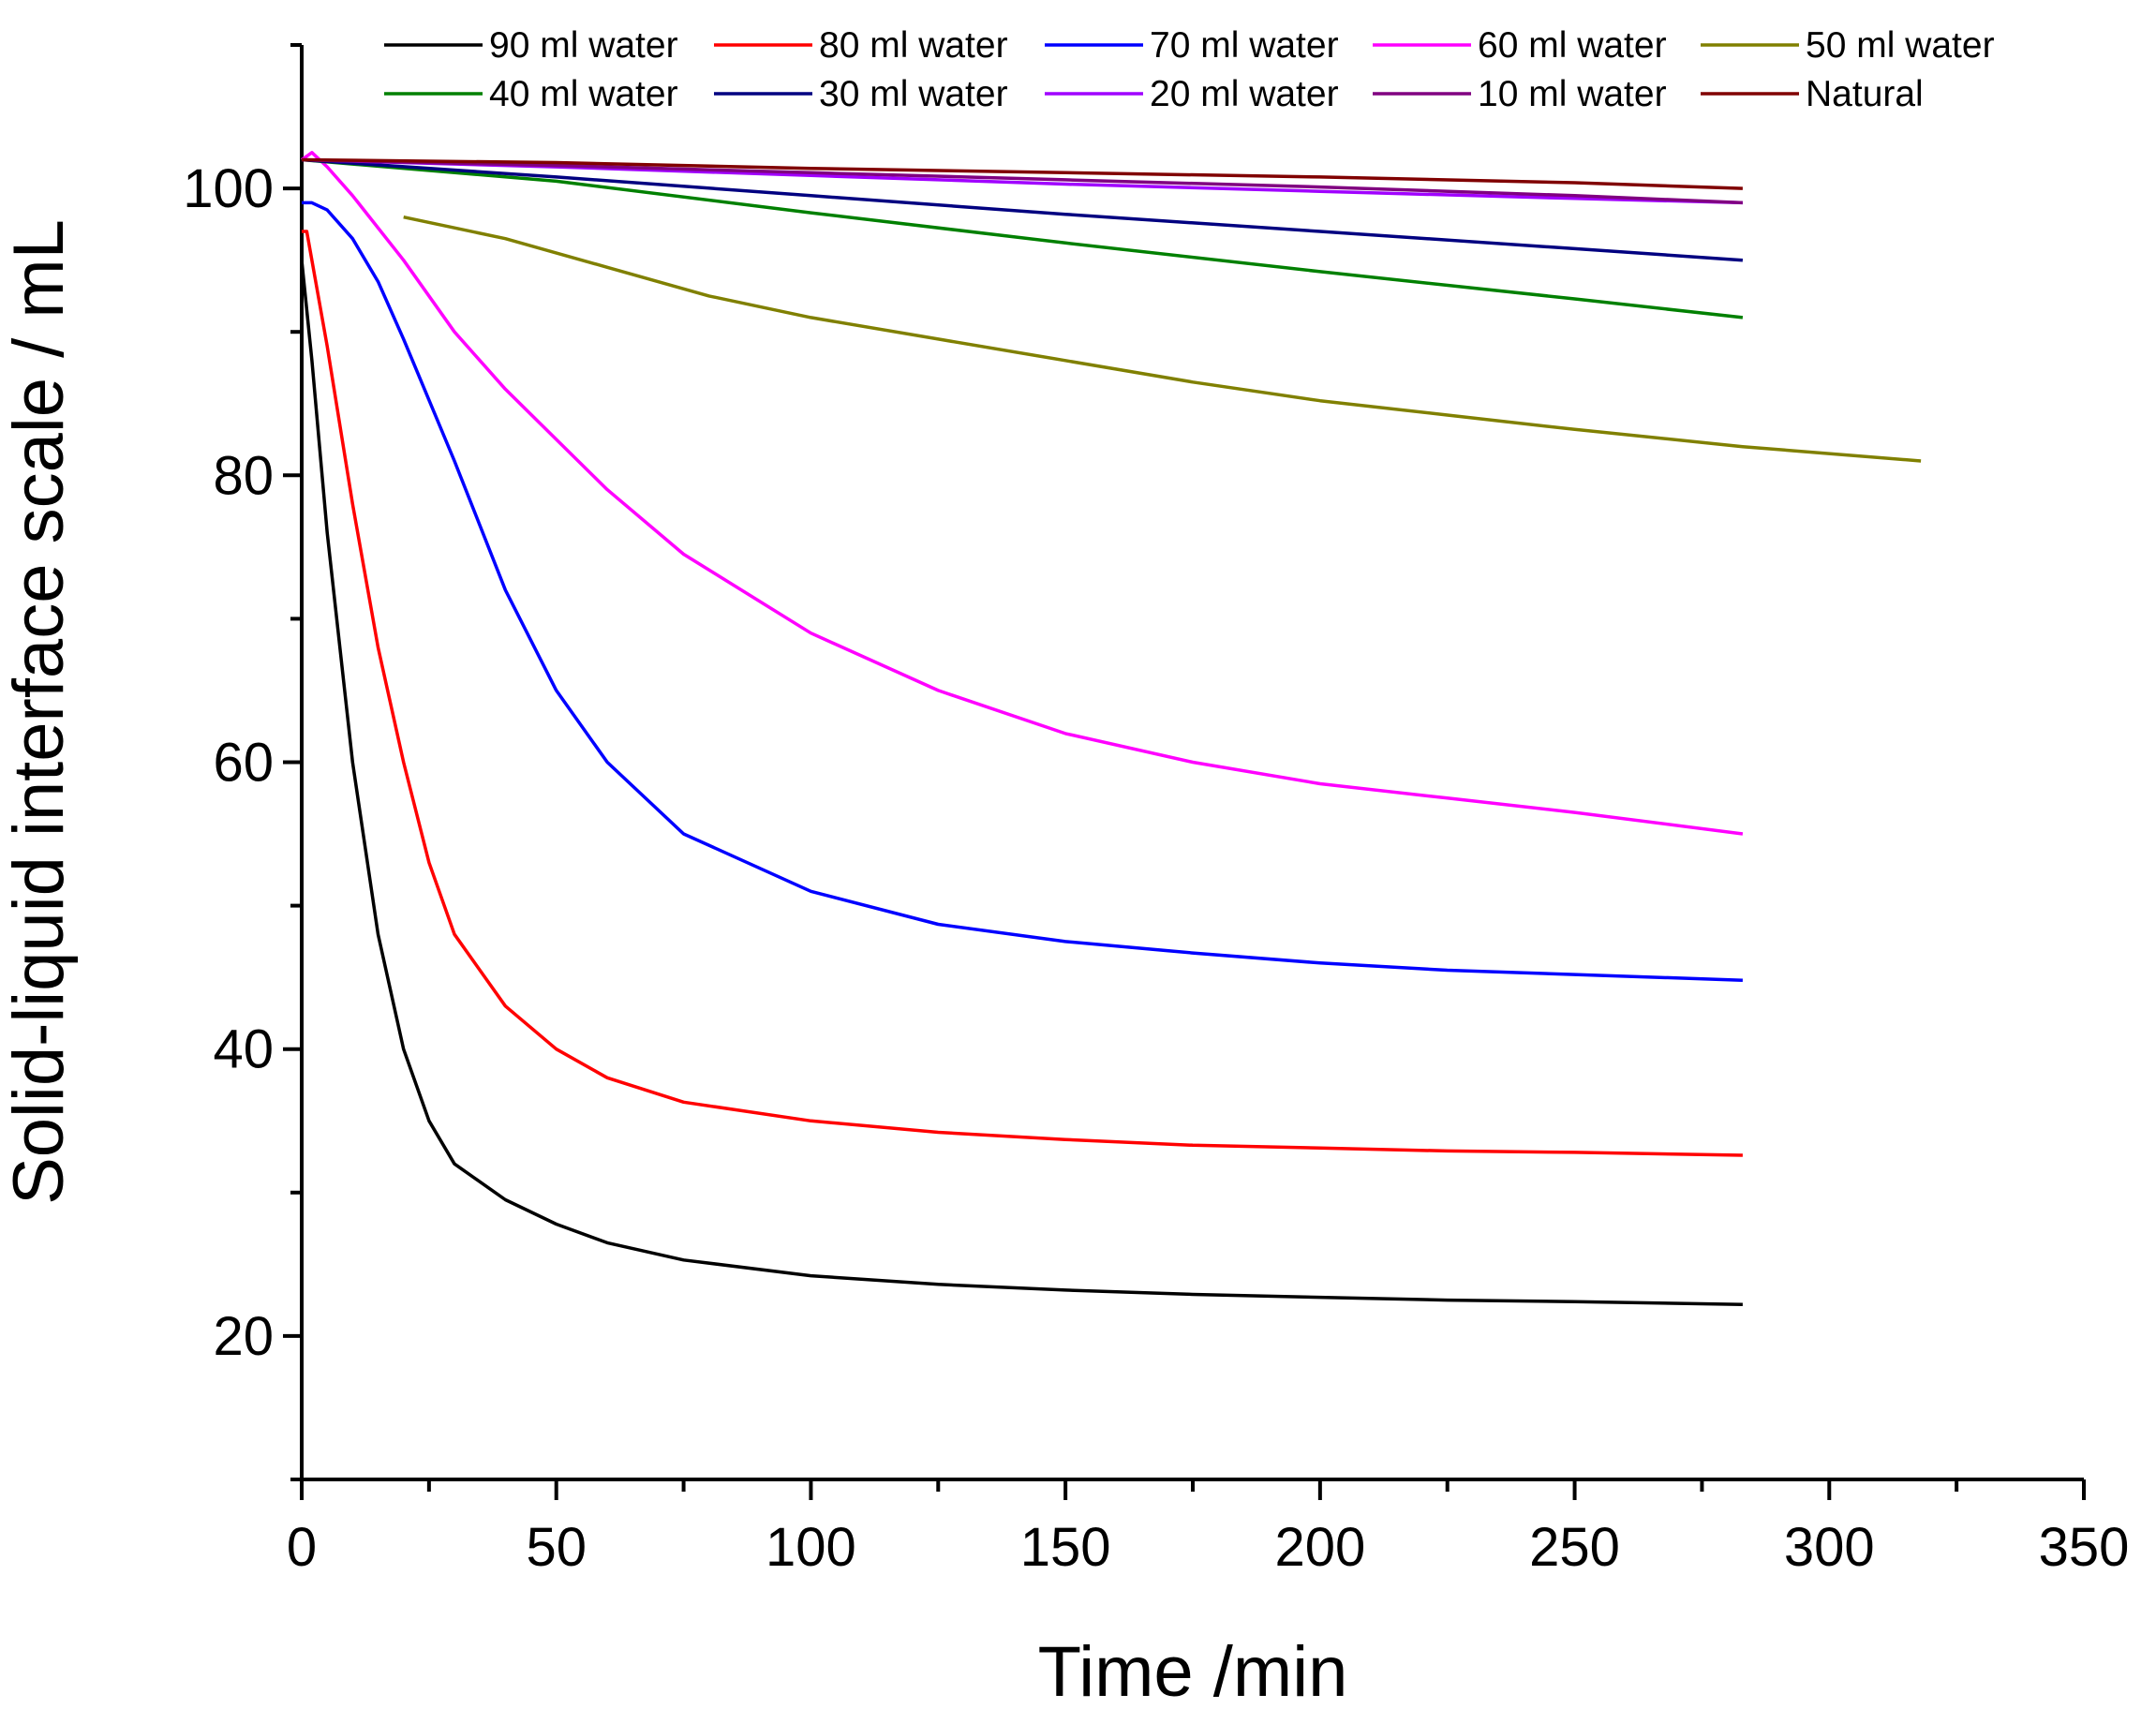 The image size is (2156, 1709). I want to click on x-tick-label: 250, so click(1575, 1547).